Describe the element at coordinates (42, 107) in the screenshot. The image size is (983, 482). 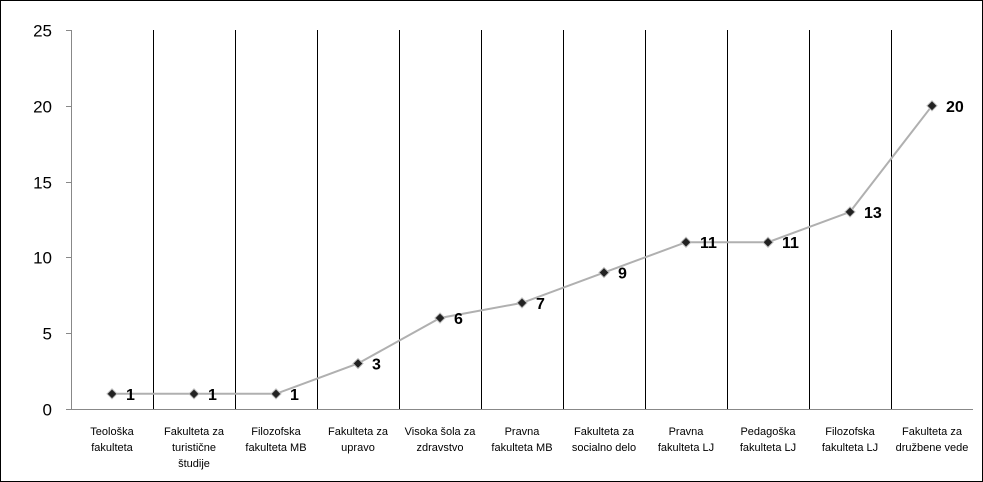
I see `y-tick-label: 20` at that location.